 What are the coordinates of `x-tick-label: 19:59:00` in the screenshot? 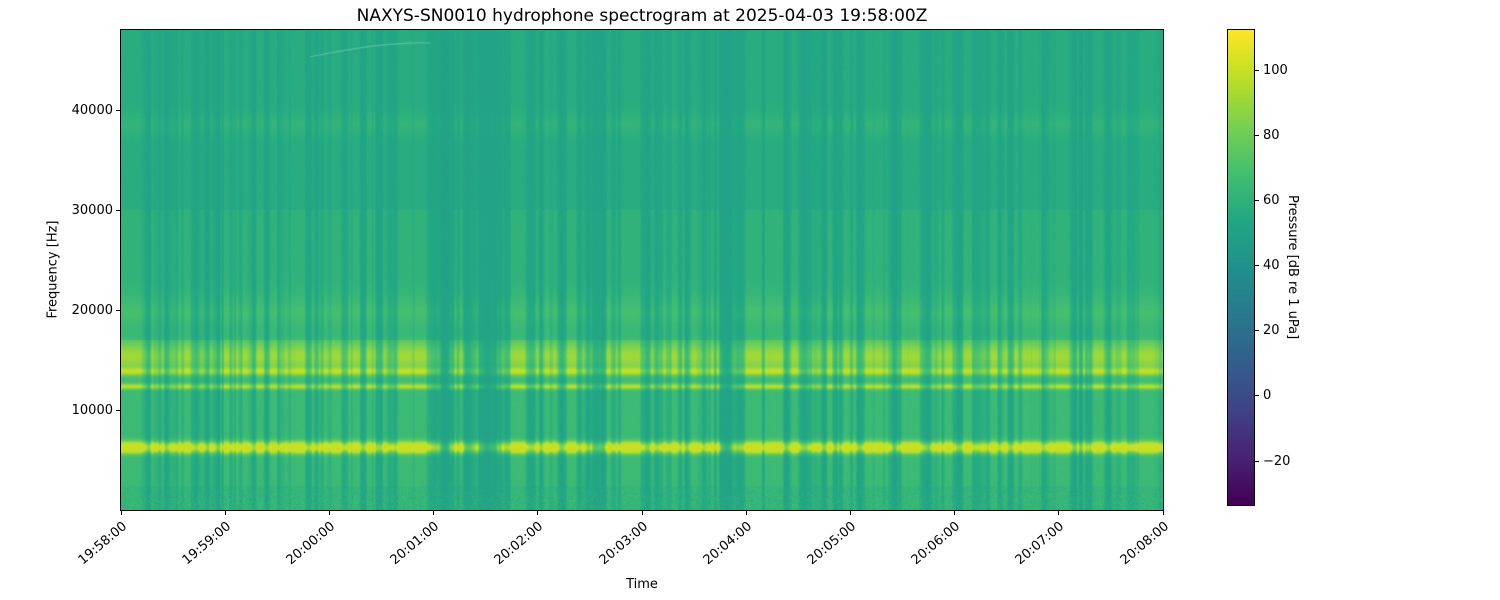 It's located at (206, 544).